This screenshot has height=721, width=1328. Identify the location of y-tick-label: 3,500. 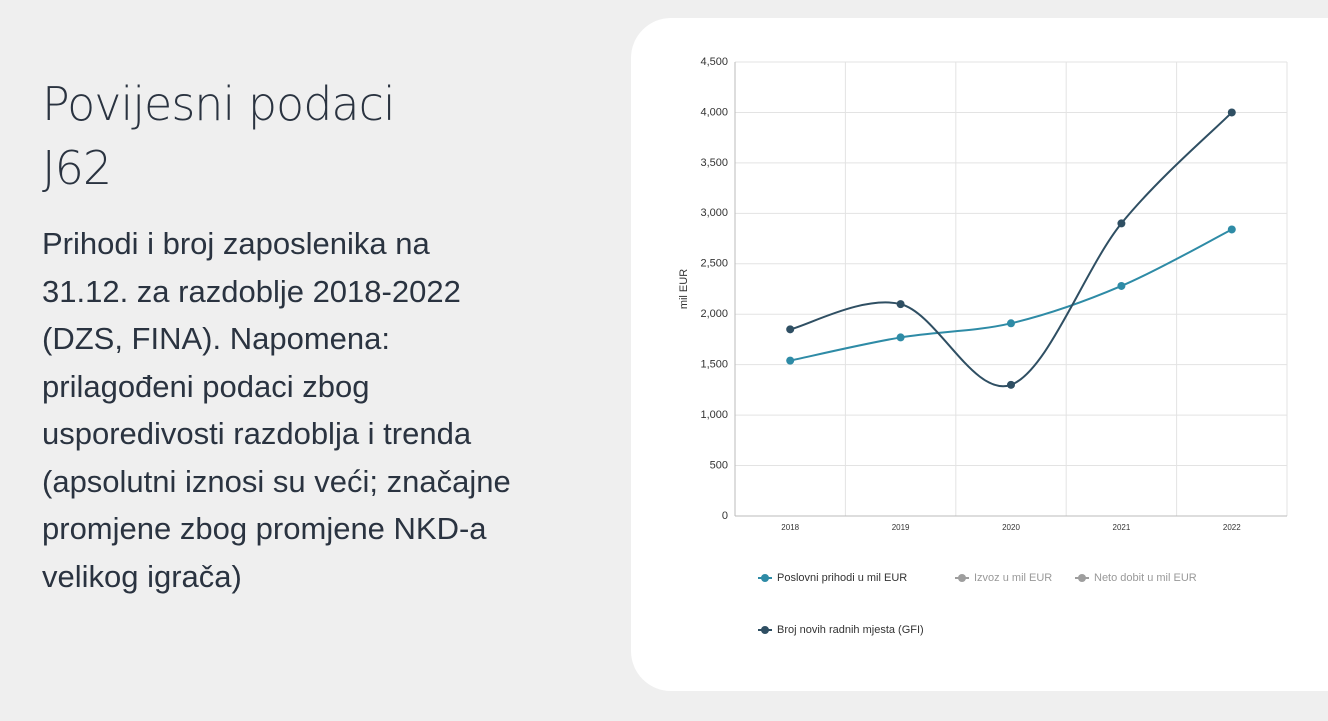
(714, 163).